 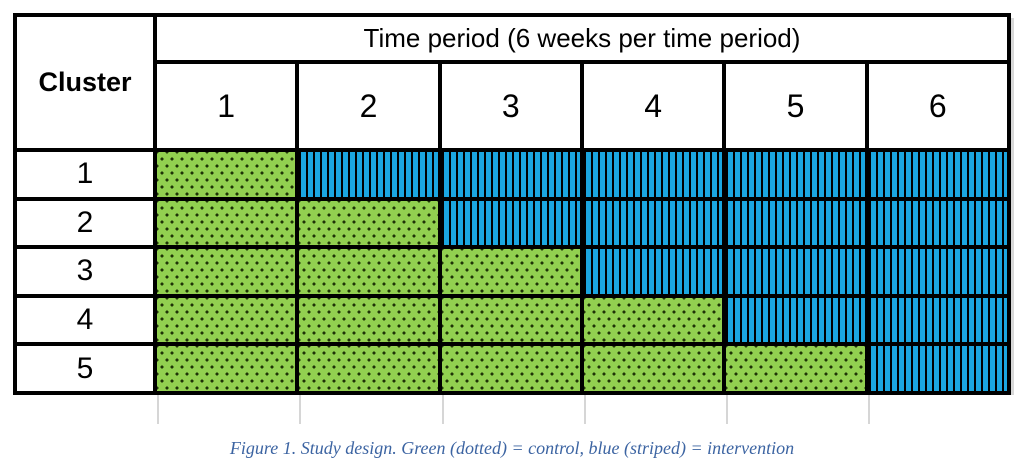 I want to click on cluster-row-label: 3, so click(x=85, y=271).